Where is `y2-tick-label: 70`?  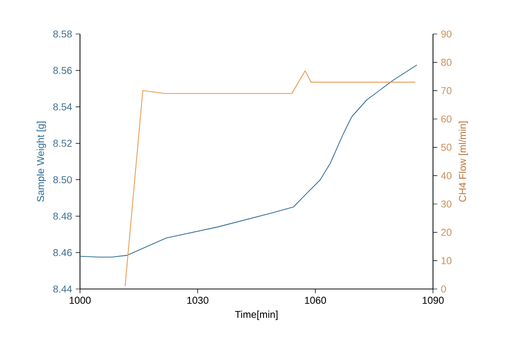
y2-tick-label: 70 is located at coordinates (446, 90).